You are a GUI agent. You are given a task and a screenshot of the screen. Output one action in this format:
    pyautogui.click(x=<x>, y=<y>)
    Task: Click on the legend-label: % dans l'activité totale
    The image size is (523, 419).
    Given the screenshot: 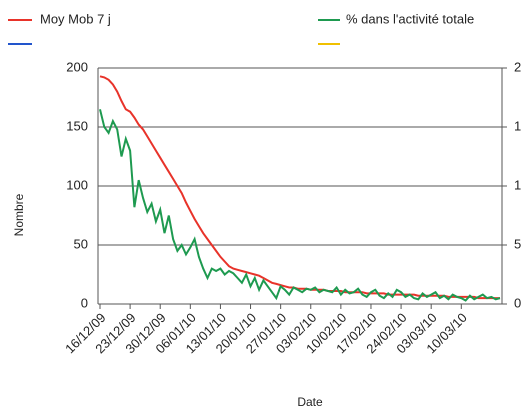 What is the action you would take?
    pyautogui.click(x=410, y=18)
    